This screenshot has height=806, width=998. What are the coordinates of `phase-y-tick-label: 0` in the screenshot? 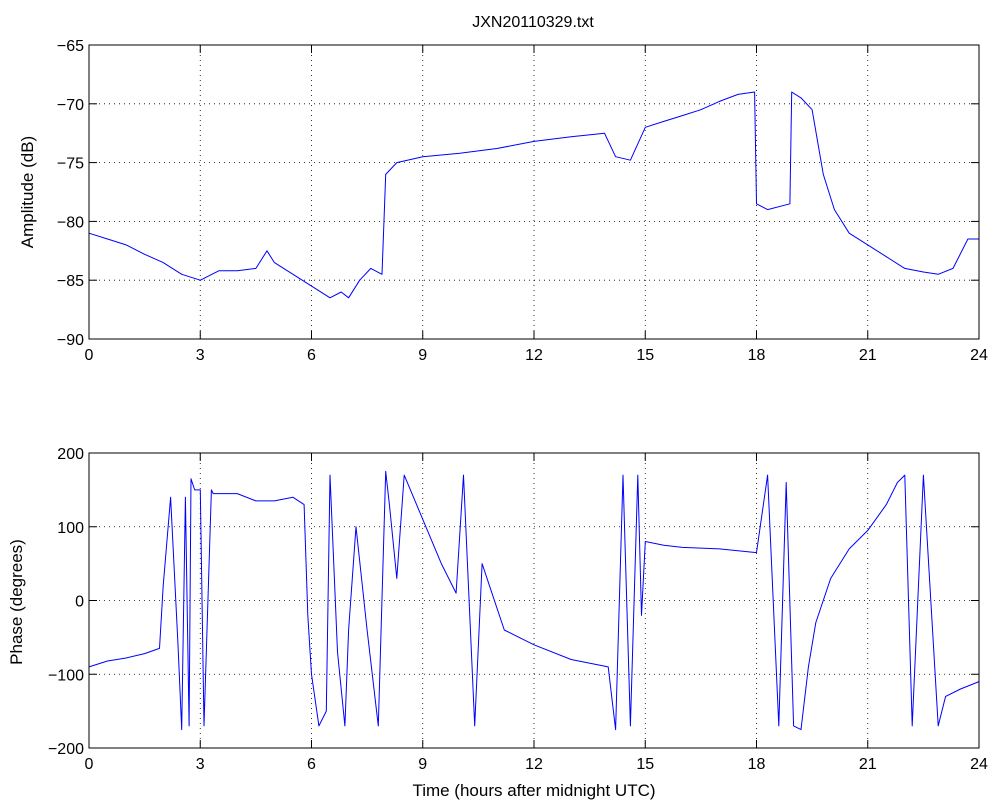 It's located at (79, 602).